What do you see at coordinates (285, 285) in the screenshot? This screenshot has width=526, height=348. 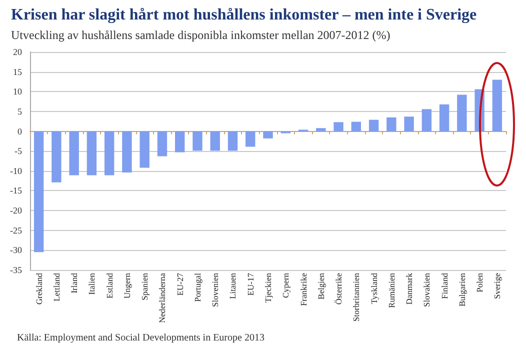 I see `x-tick-label: Cypern` at bounding box center [285, 285].